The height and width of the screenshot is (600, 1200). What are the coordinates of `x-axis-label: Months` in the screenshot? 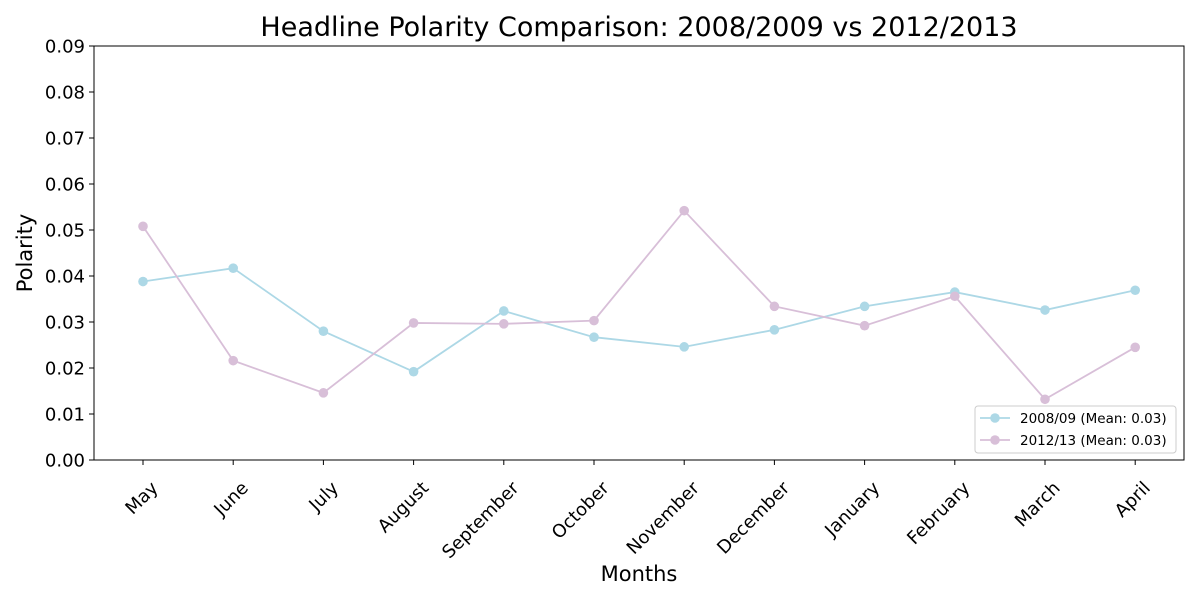 It's located at (639, 574).